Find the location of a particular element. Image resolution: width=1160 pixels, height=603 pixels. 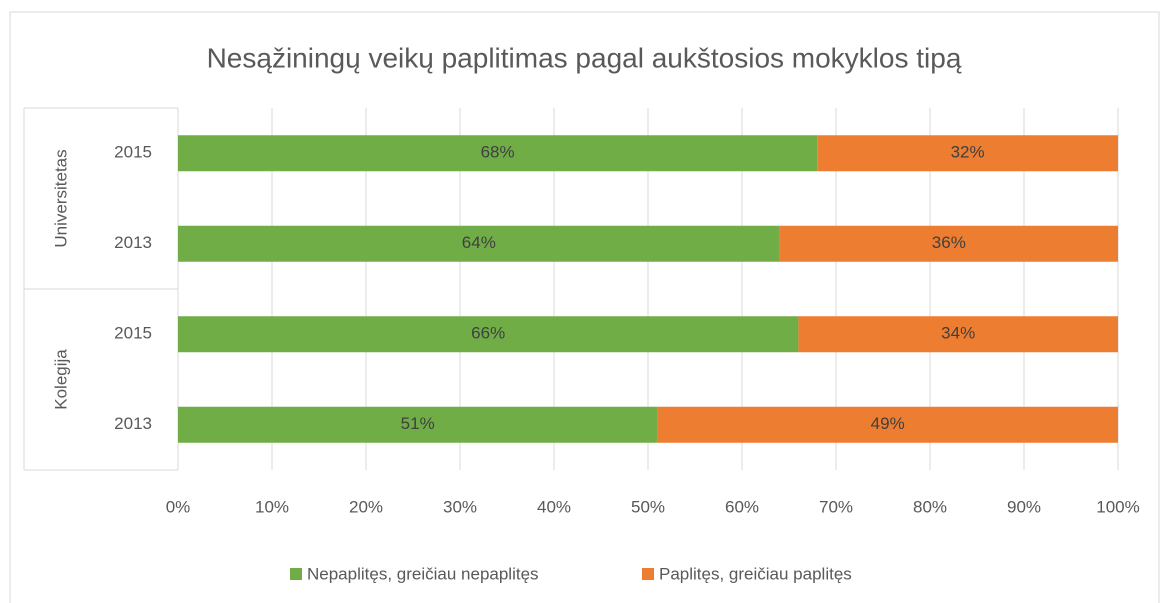

x-tick-label: 40% is located at coordinates (554, 506).